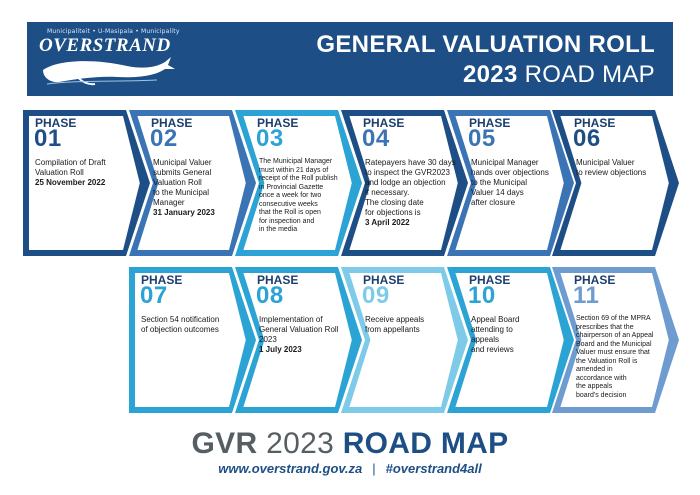 The width and height of the screenshot is (700, 495). Describe the element at coordinates (492, 329) in the screenshot. I see `phase-text-line: attending to` at that location.